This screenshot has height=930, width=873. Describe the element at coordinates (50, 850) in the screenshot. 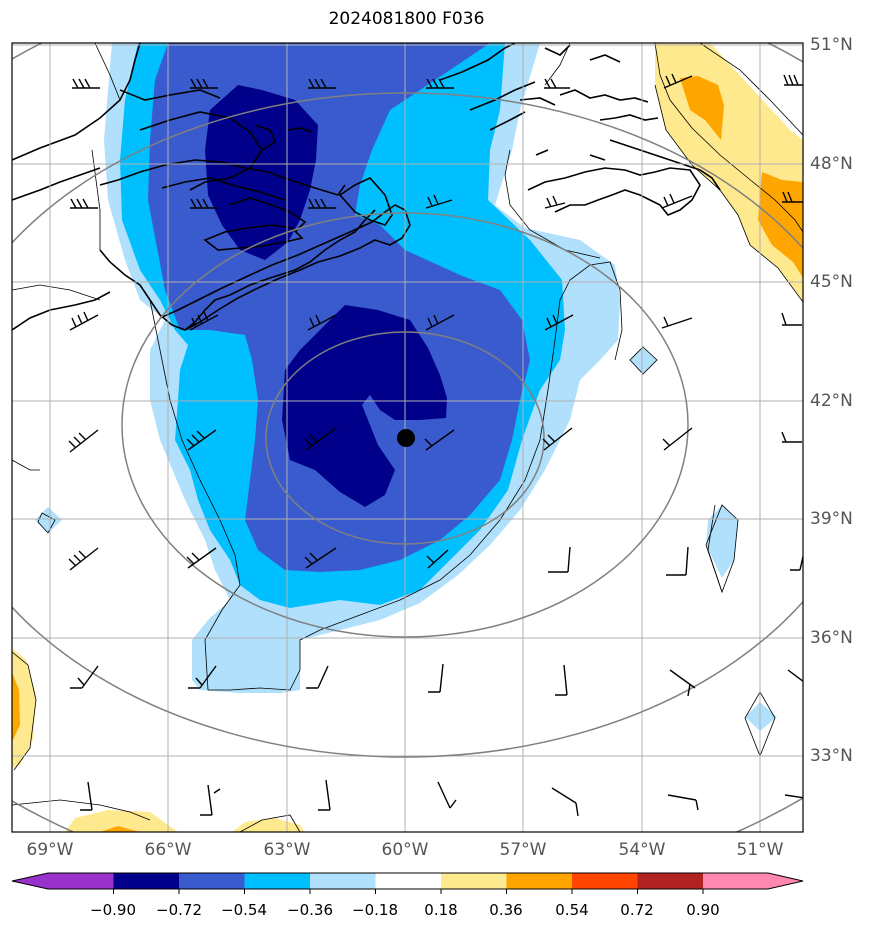

I see `lon-label-69w: 69°W` at that location.